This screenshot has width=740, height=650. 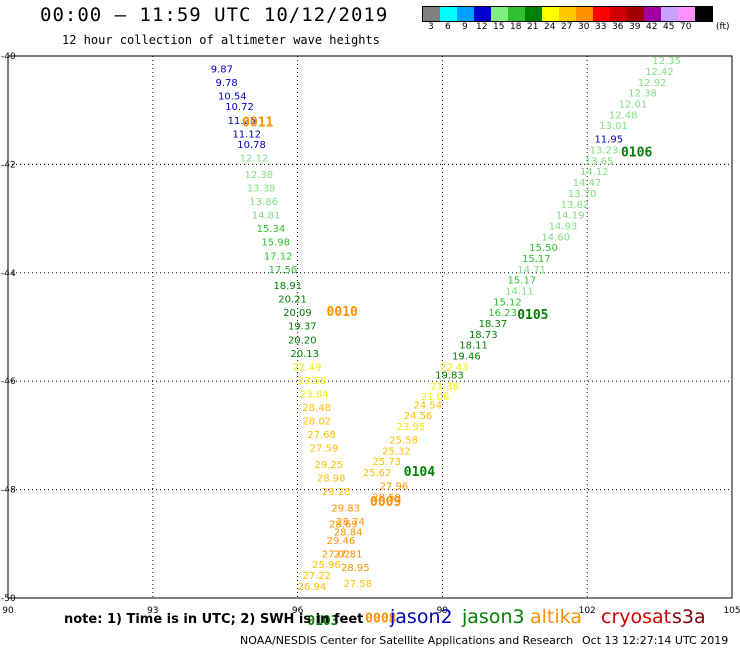 What do you see at coordinates (278, 256) in the screenshot?
I see `wave-height-value: 17.12` at bounding box center [278, 256].